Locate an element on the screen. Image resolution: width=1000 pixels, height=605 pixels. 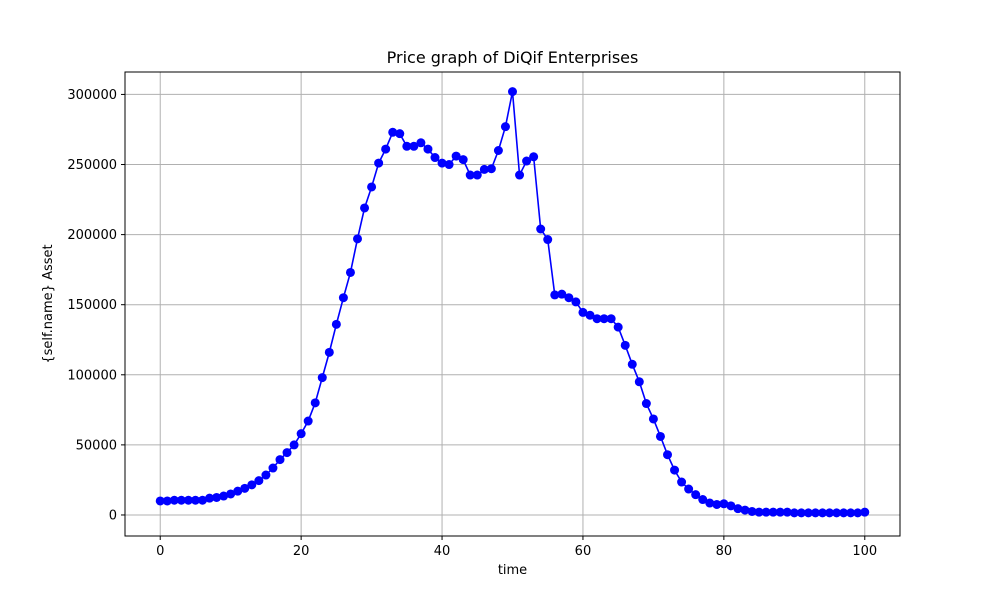
y-tick-label: 150000 is located at coordinates (92, 305).